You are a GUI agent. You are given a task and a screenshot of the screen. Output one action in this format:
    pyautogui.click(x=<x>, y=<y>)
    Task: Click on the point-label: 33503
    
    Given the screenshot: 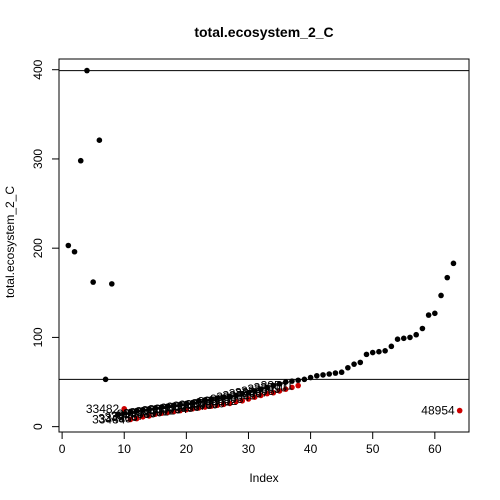 What is the action you would take?
    pyautogui.click(x=227, y=399)
    